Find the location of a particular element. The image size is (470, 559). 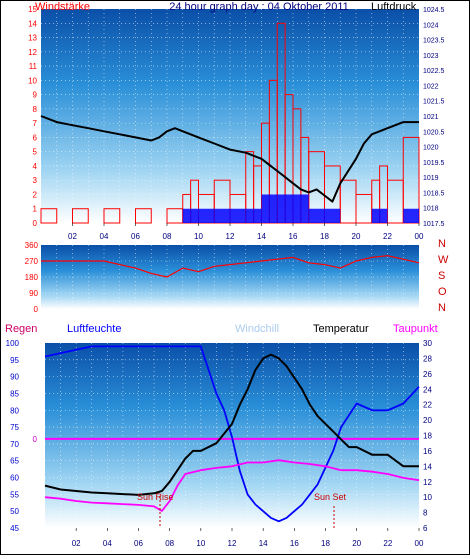

panel1-series is located at coordinates (229, 159).